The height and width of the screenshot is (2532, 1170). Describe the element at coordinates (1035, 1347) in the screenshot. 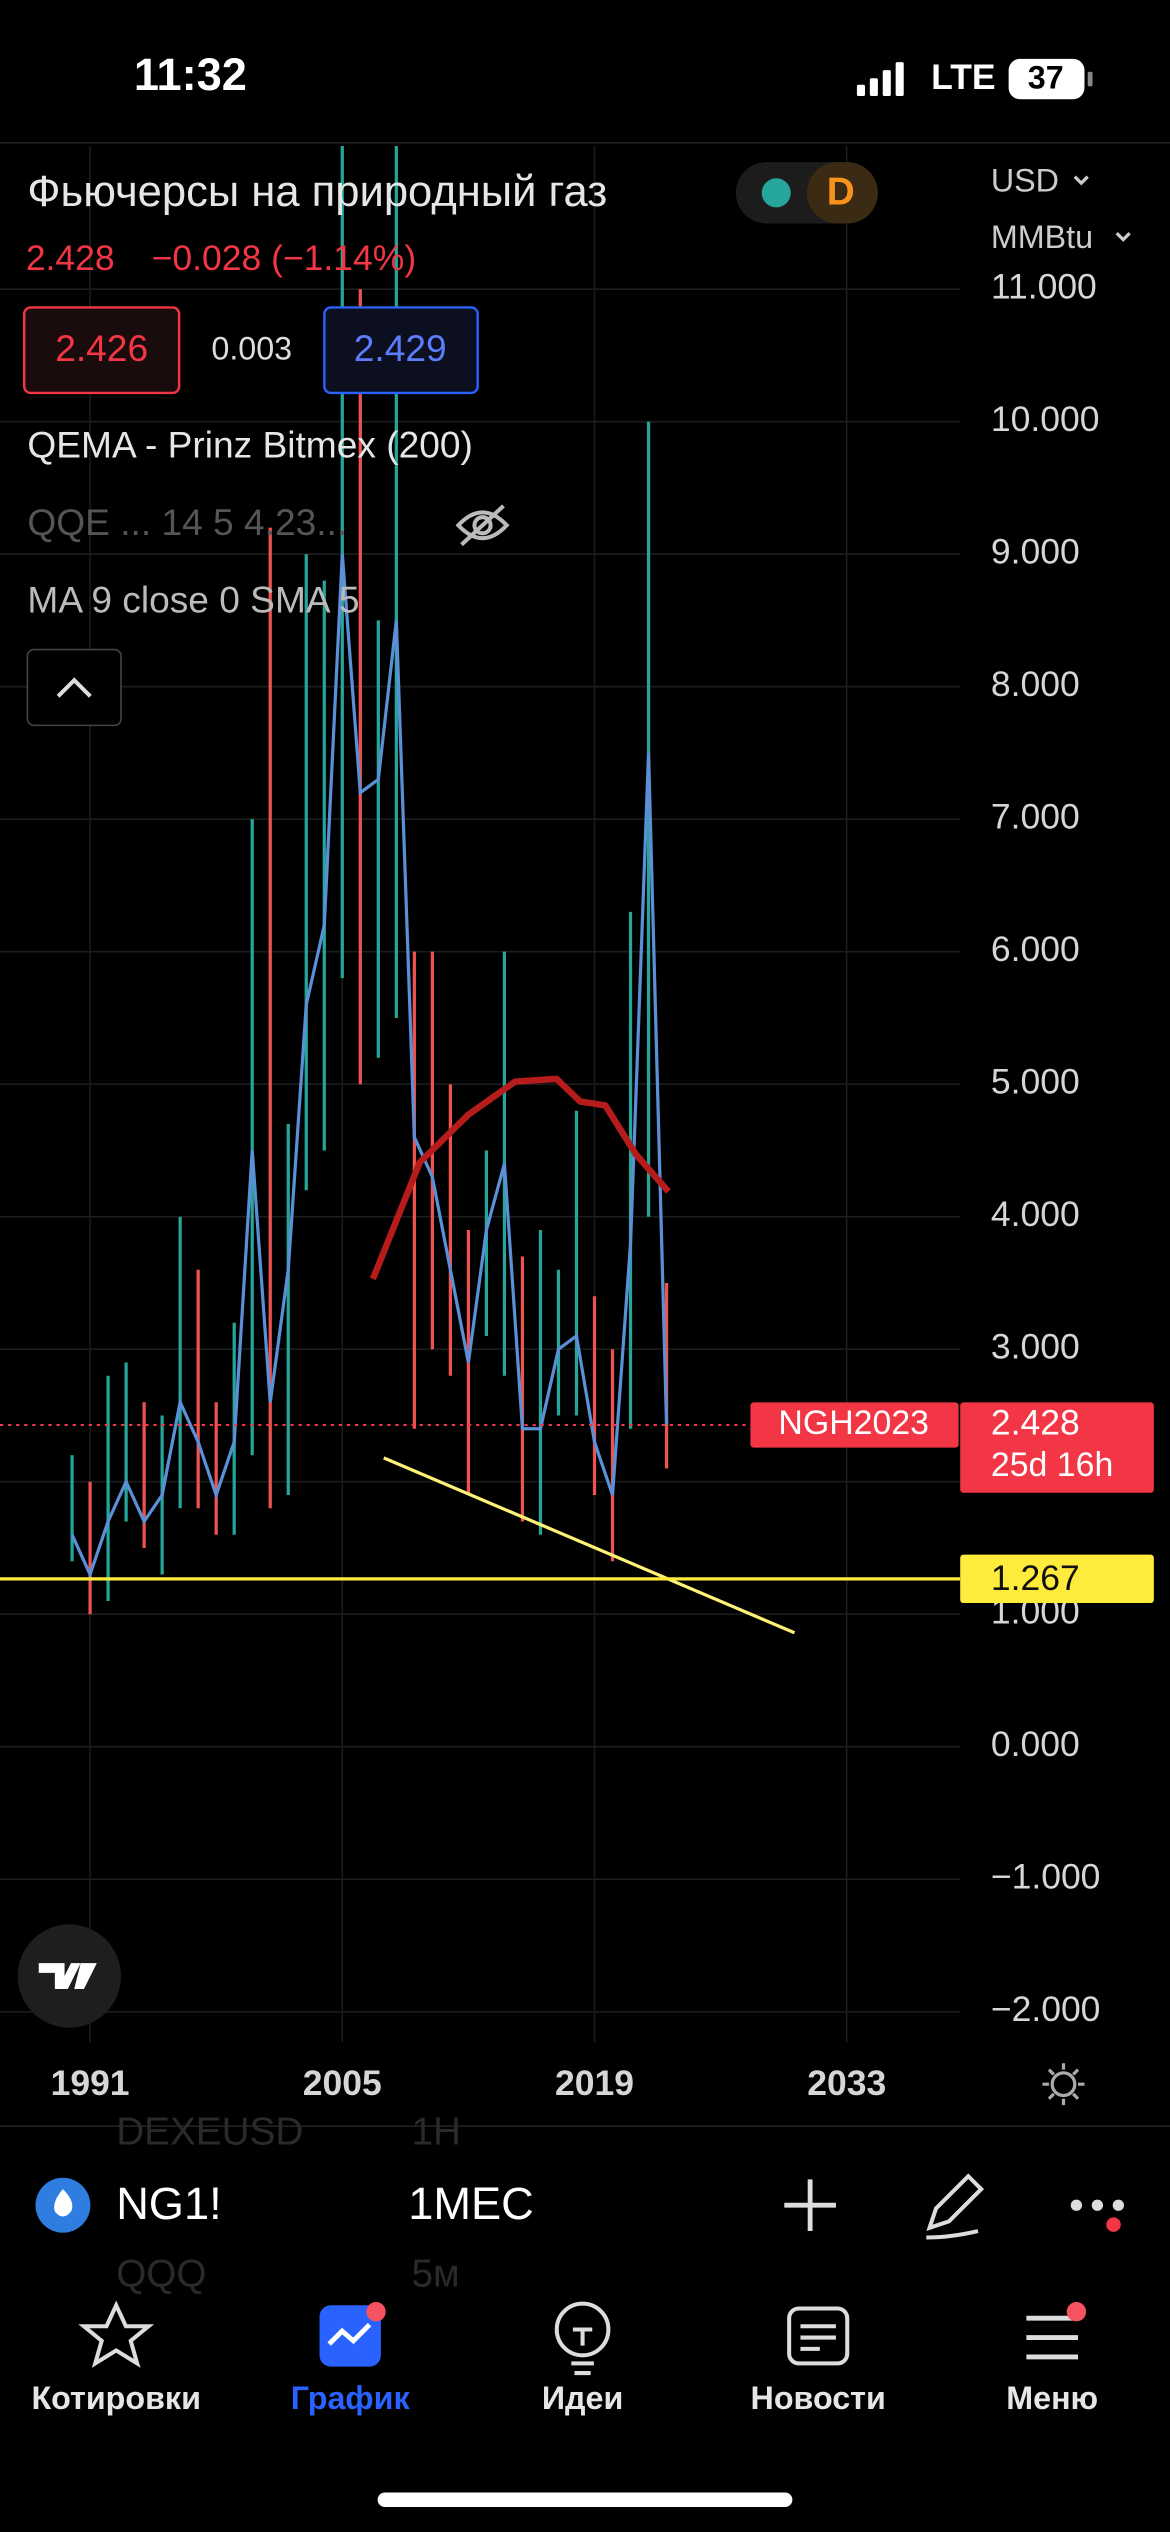

I see `y-tick-label: 3.000` at that location.